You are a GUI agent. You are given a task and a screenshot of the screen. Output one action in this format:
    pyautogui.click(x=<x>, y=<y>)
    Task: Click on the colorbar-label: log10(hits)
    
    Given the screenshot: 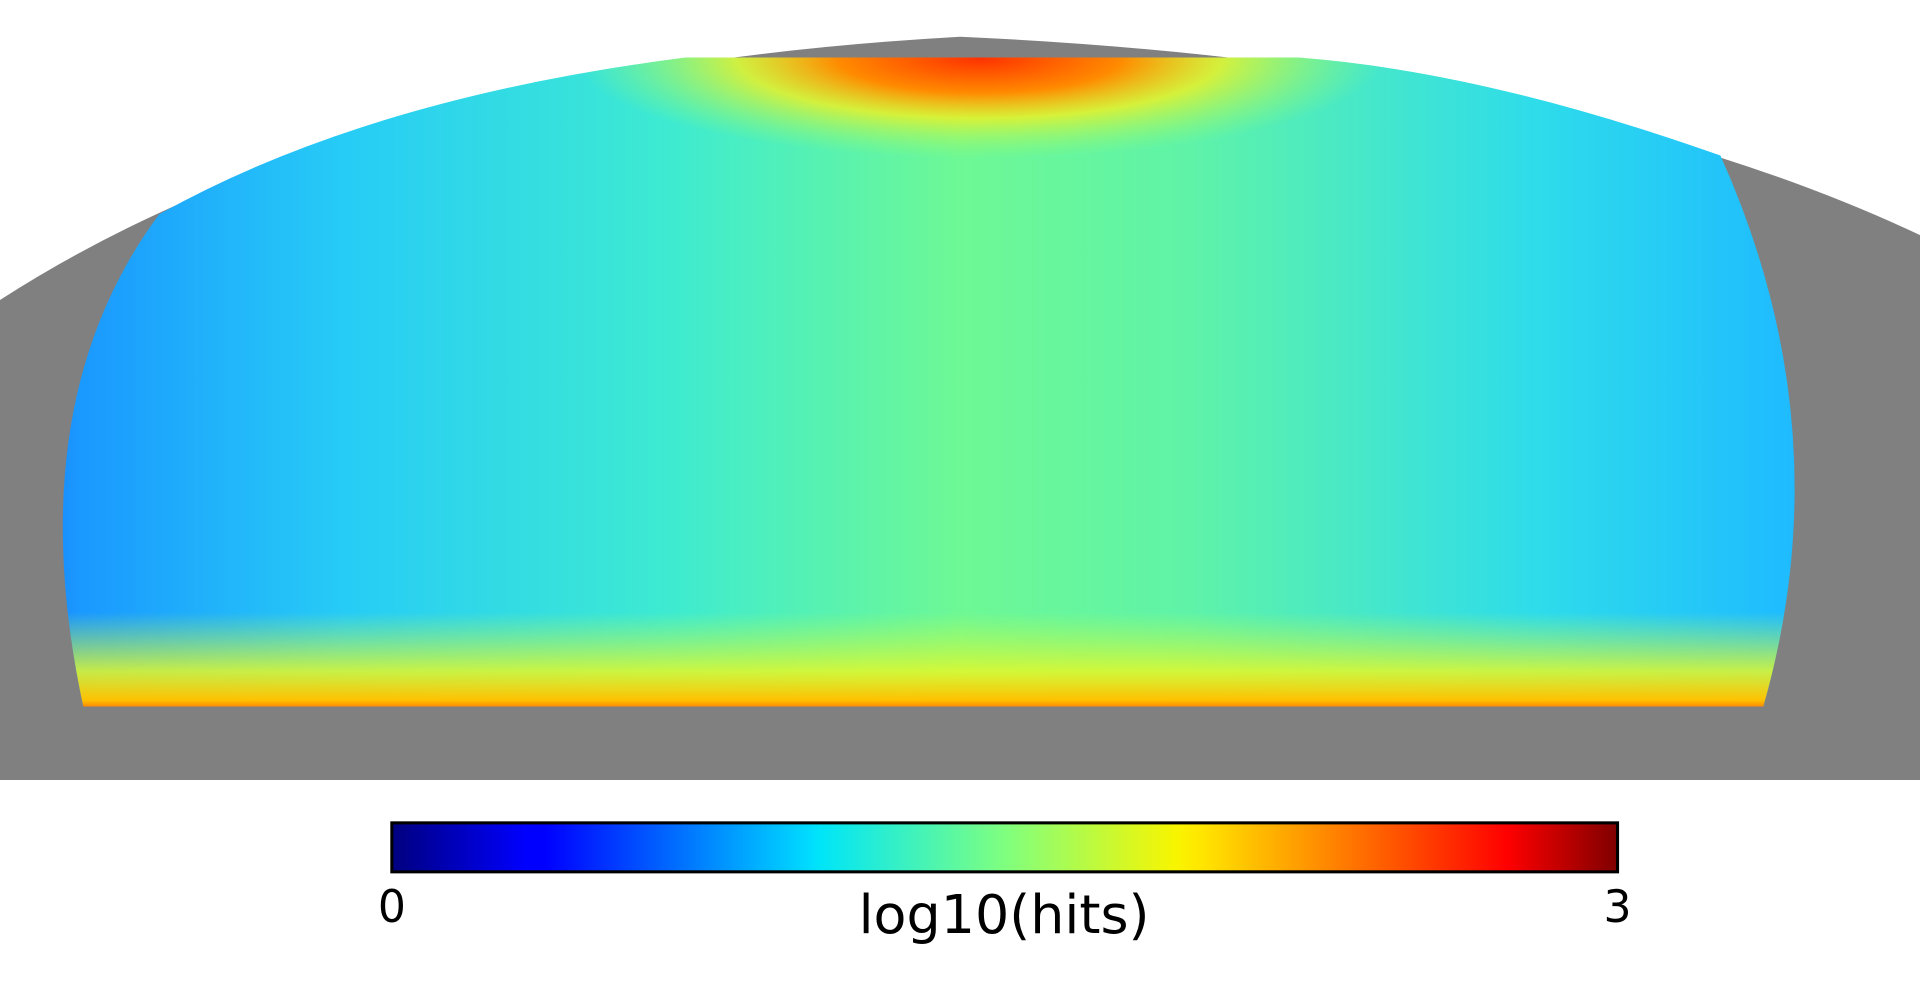 What is the action you would take?
    pyautogui.click(x=1004, y=914)
    